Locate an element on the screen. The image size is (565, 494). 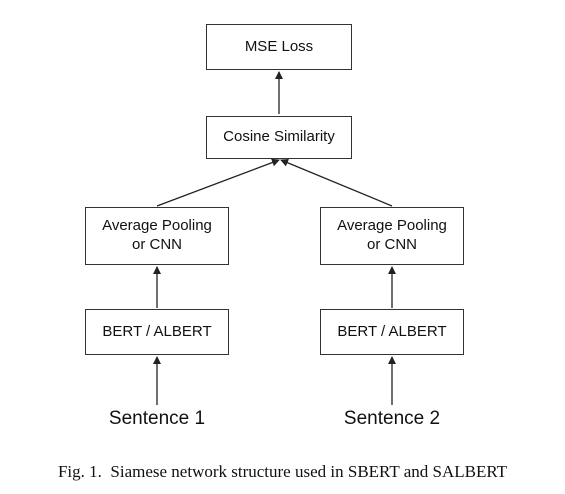
sentence-1-label: Sentence 1 is located at coordinates (157, 418).